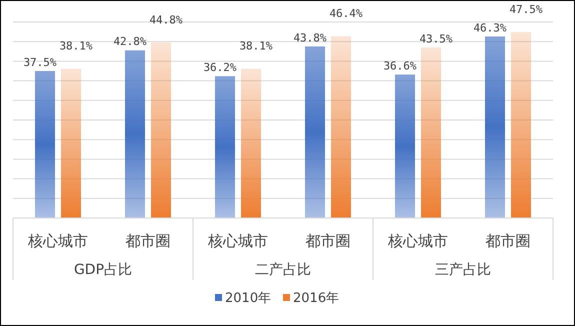 The image size is (575, 326). Describe the element at coordinates (103, 270) in the screenshot. I see `text: GDP占比` at that location.